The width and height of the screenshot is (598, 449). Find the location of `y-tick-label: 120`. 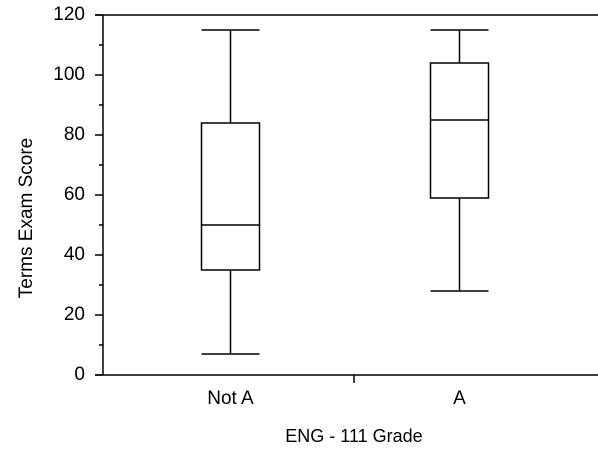

y-tick-label: 120 is located at coordinates (69, 14).